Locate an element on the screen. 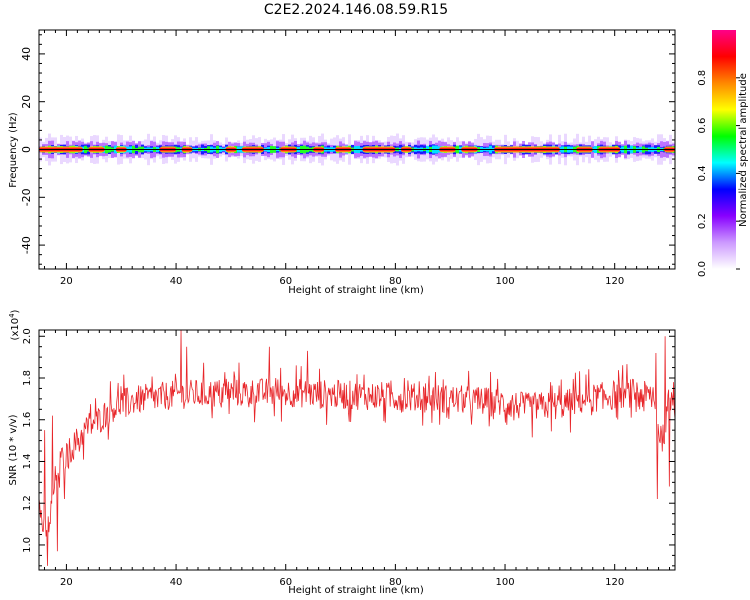 The height and width of the screenshot is (600, 750). figure-title: C2E2.2024.146.08.59.R15 is located at coordinates (356, 10).